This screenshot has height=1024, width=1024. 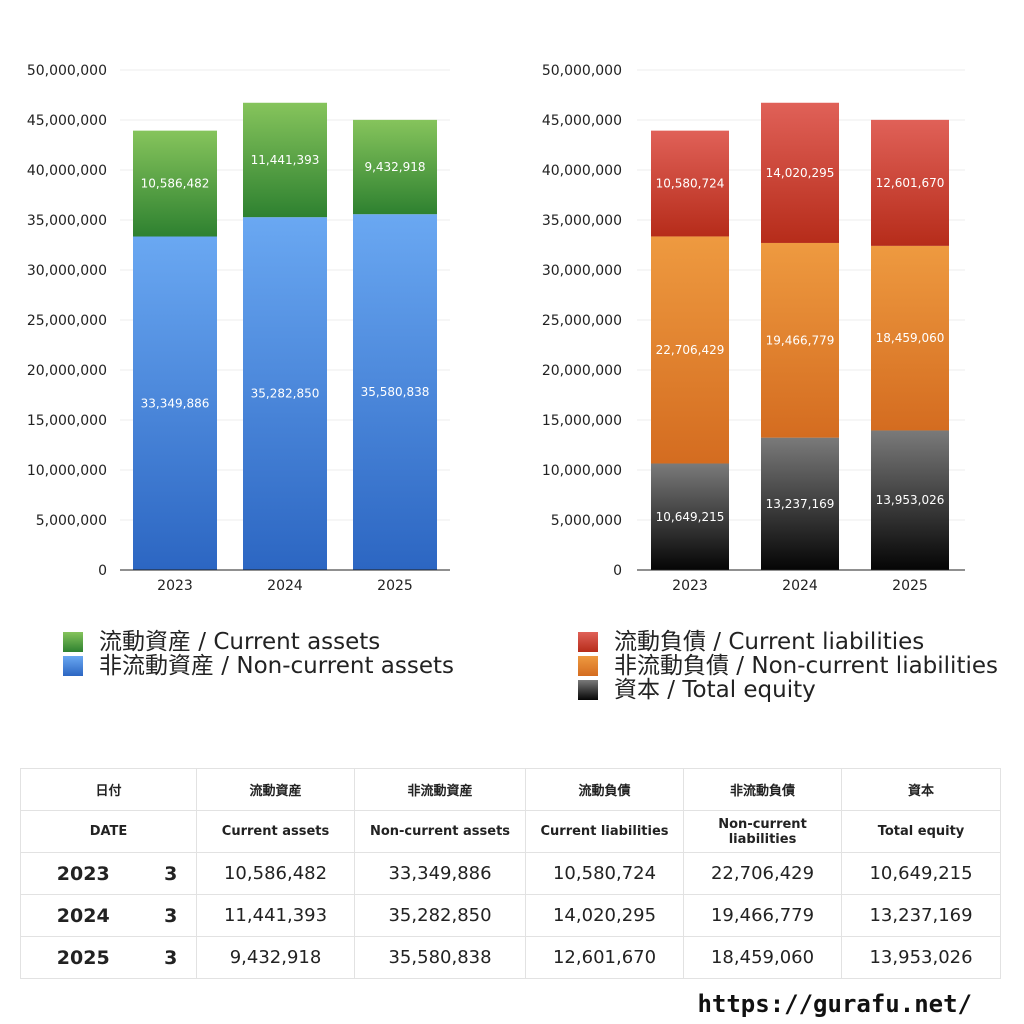 I want to click on bar-value-label: 18,459,060, so click(x=910, y=338).